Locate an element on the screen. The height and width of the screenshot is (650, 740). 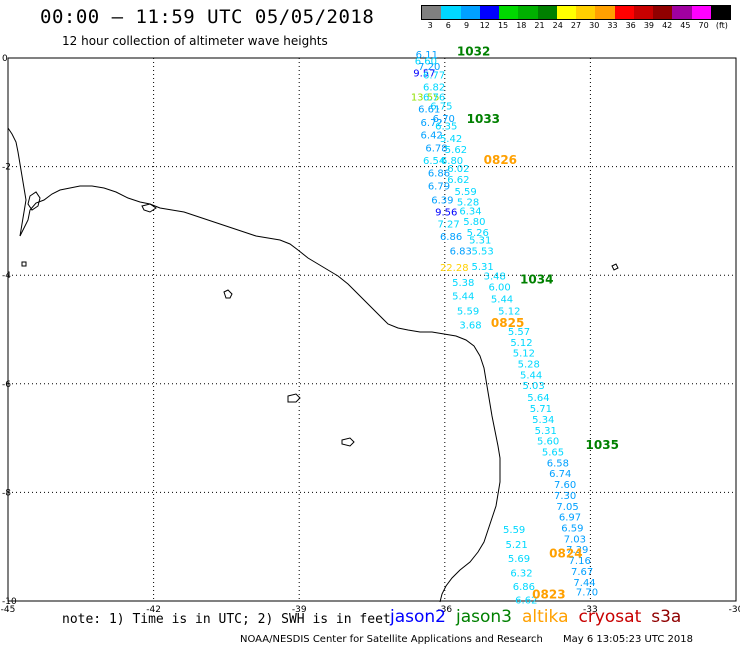
wave-height-label: 6.58 is located at coordinates (558, 463).